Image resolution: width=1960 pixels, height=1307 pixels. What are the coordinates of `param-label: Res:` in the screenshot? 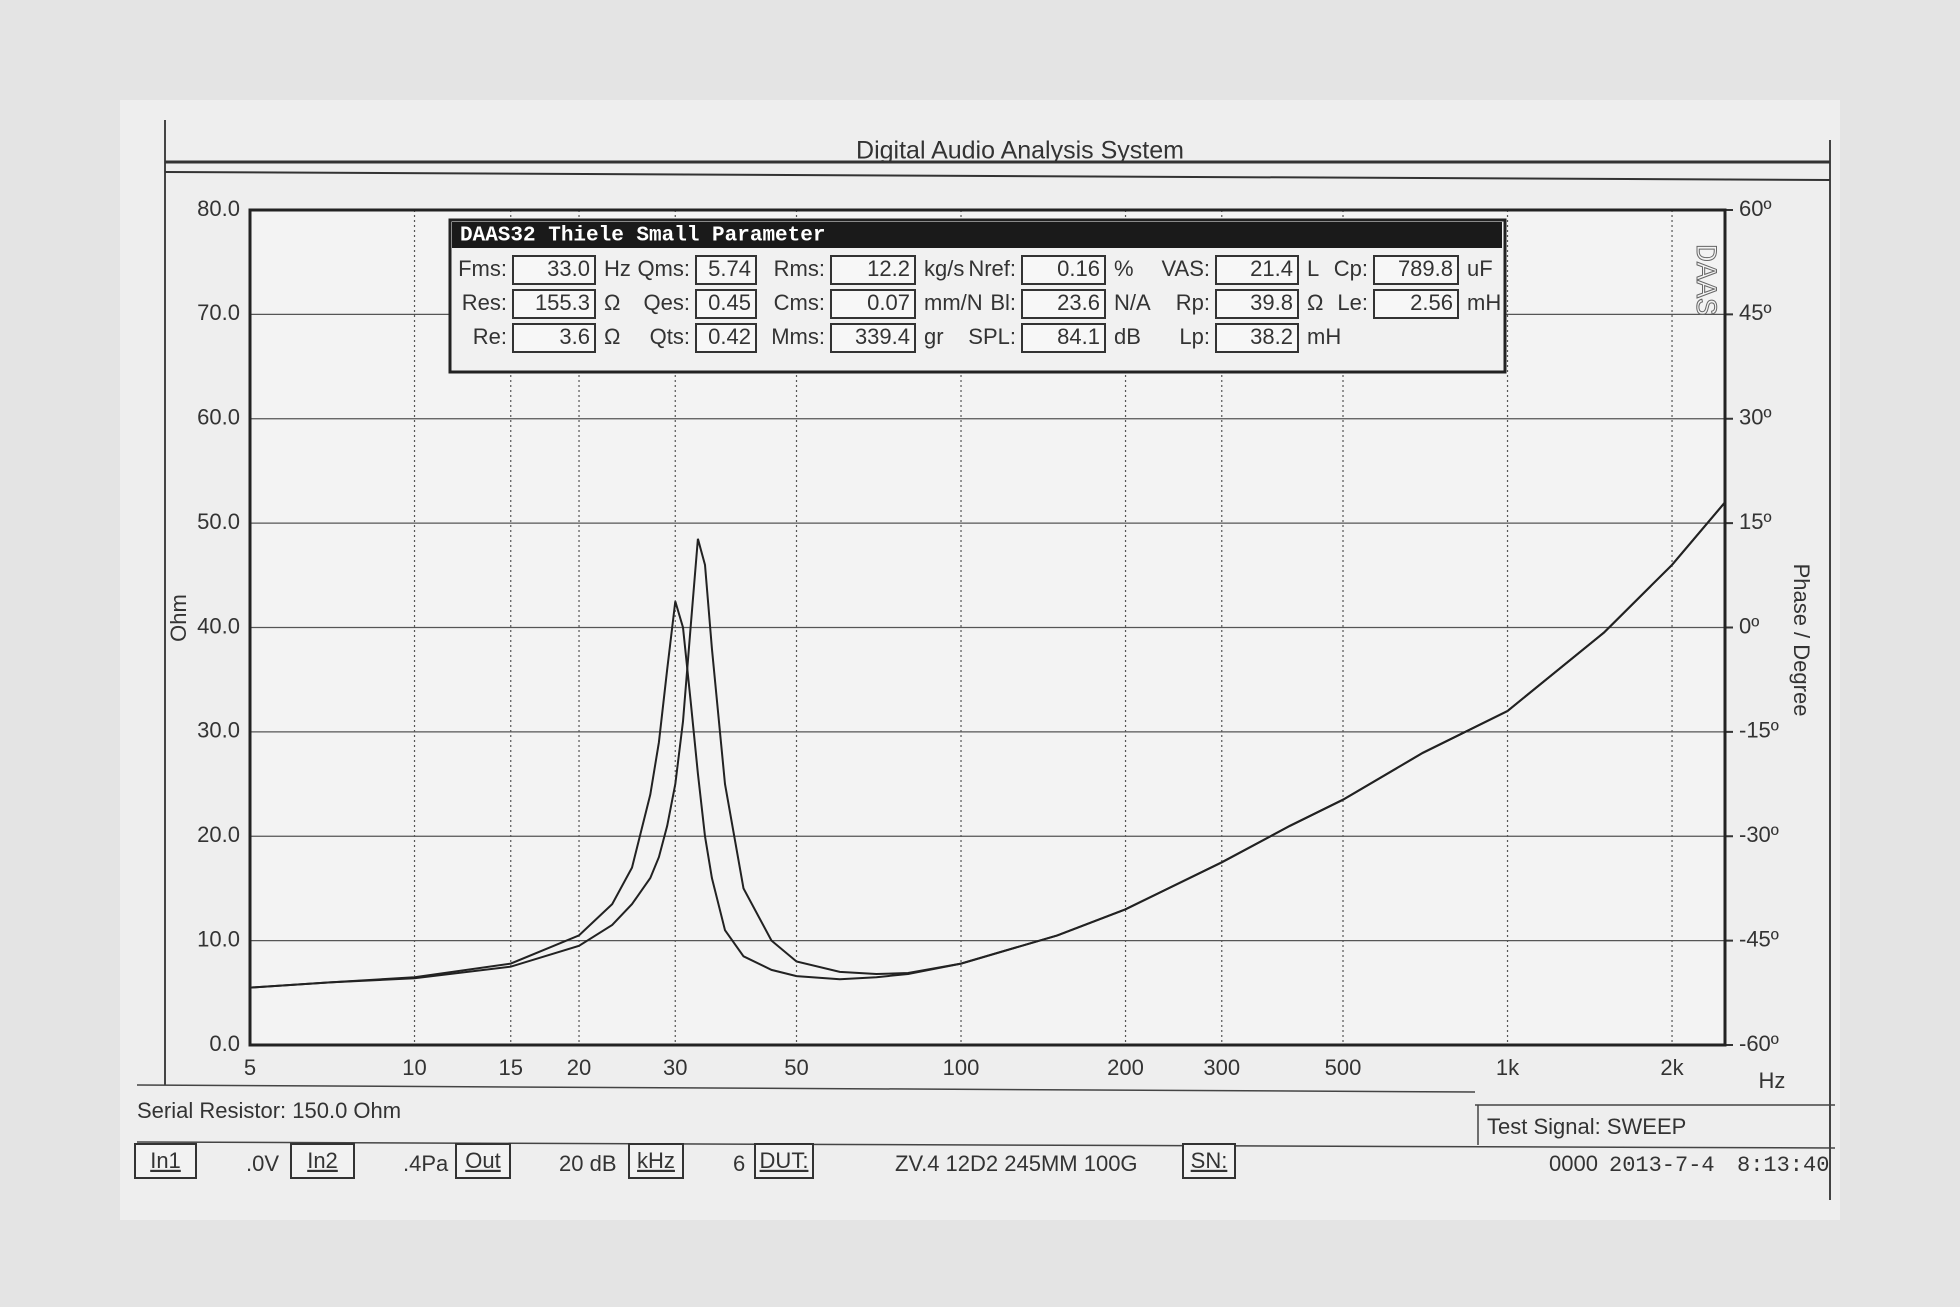 It's located at (484, 302).